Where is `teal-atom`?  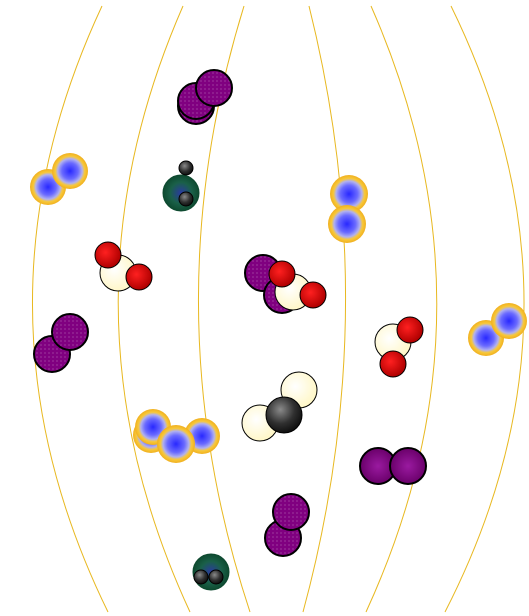 teal-atom is located at coordinates (181, 193).